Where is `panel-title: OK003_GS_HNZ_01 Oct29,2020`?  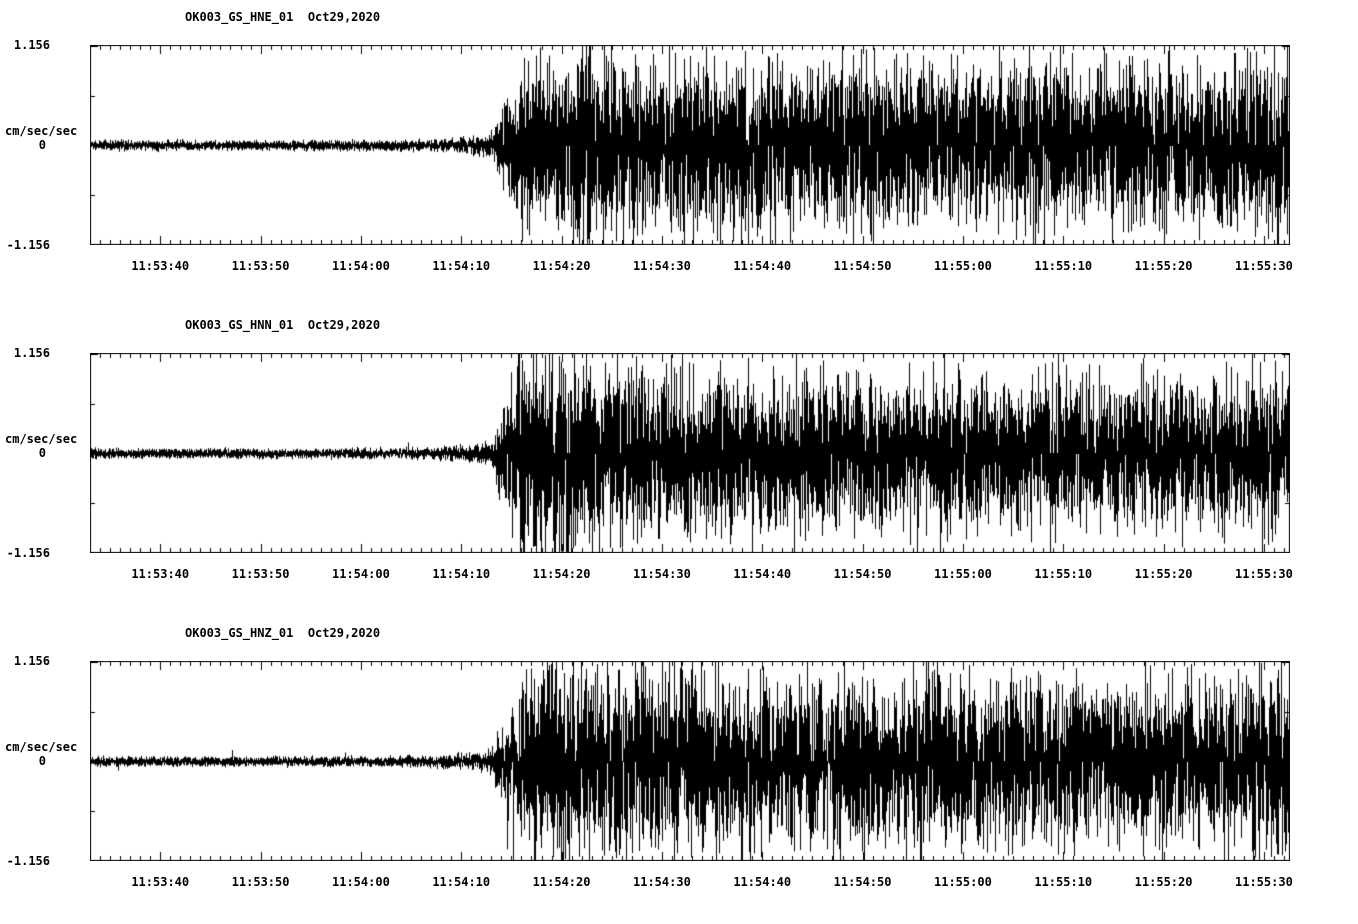 panel-title: OK003_GS_HNZ_01 Oct29,2020 is located at coordinates (283, 633).